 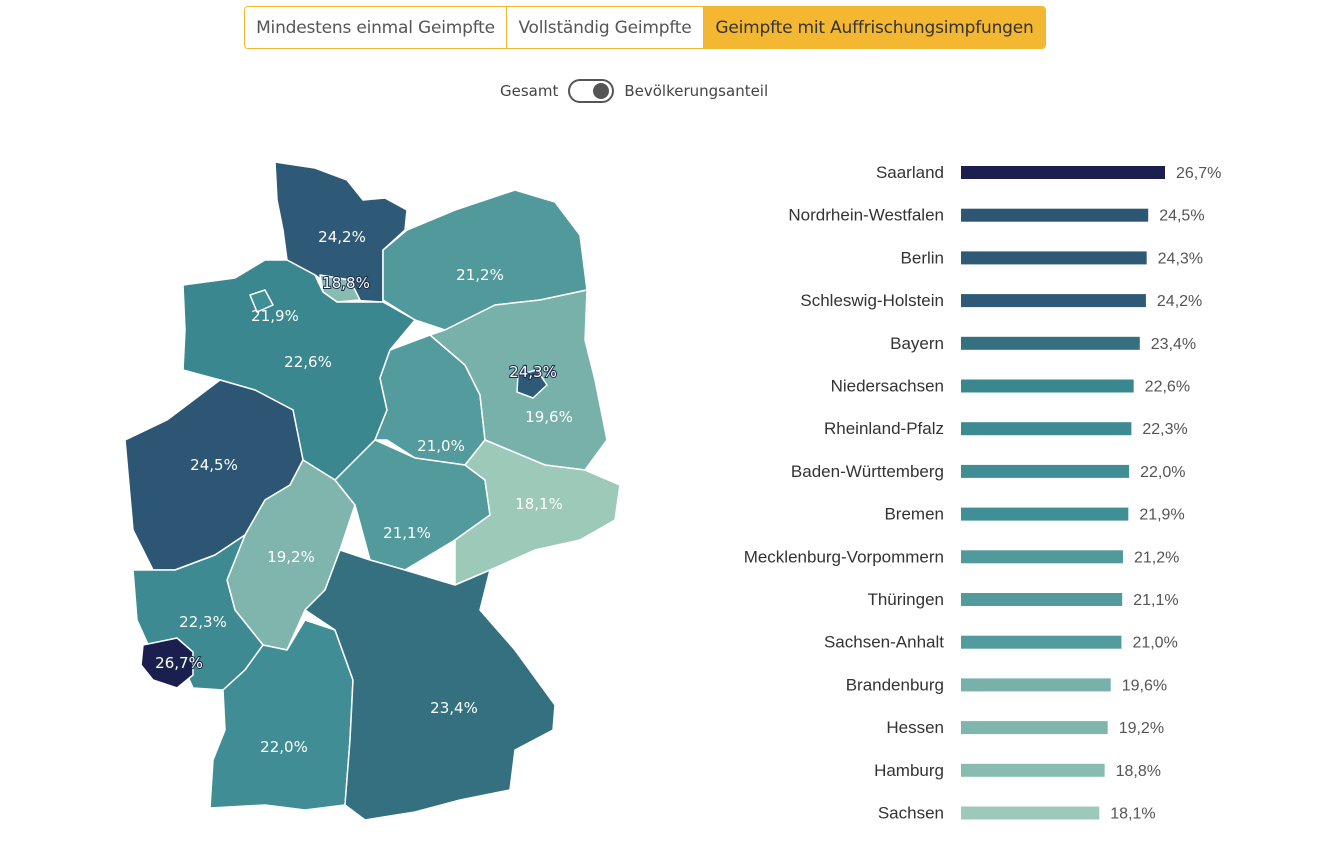 What do you see at coordinates (866, 215) in the screenshot?
I see `bar-label: Nordrhein-Westfalen` at bounding box center [866, 215].